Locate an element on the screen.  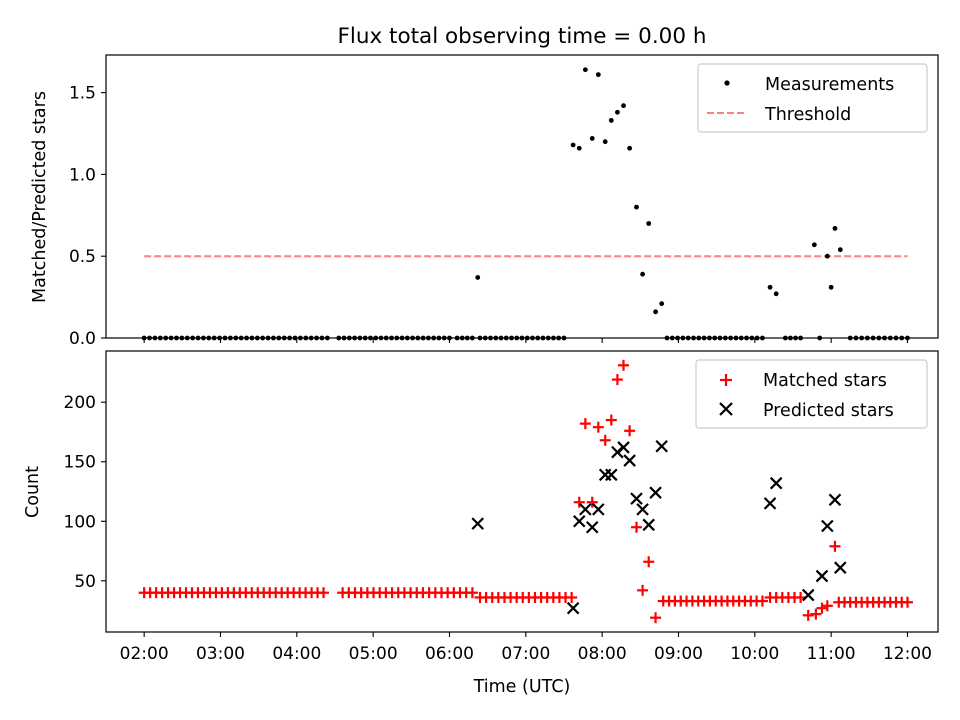
x-tick-label: 12:00 is located at coordinates (907, 654).